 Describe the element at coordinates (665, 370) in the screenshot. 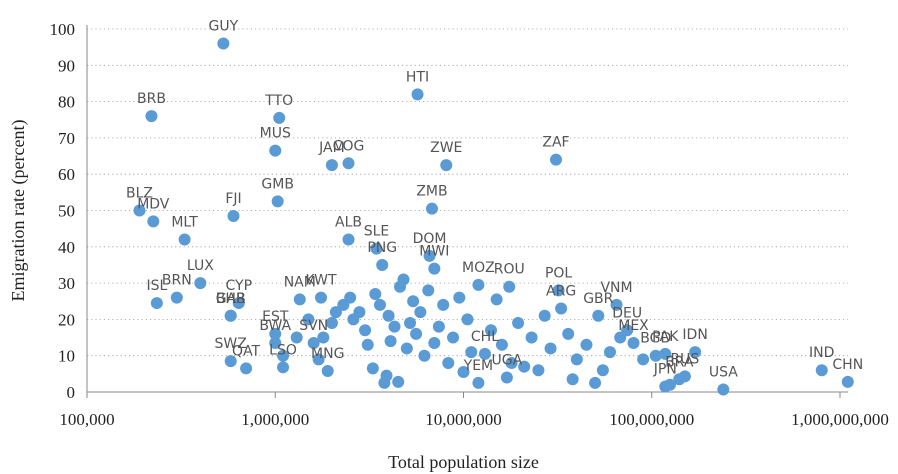

I see `point-label: JPN` at that location.